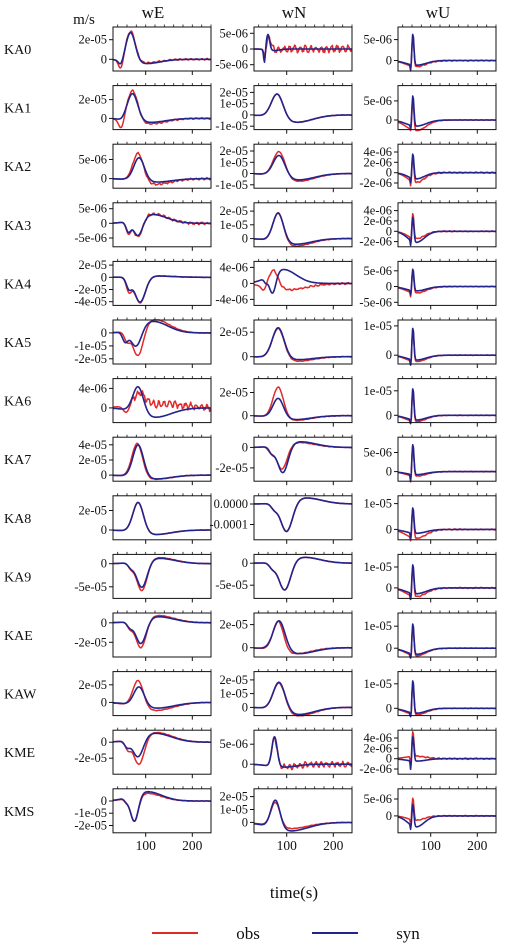 The width and height of the screenshot is (520, 944). What do you see at coordinates (93, 445) in the screenshot?
I see `y-tick-label: 4e-05` at bounding box center [93, 445].